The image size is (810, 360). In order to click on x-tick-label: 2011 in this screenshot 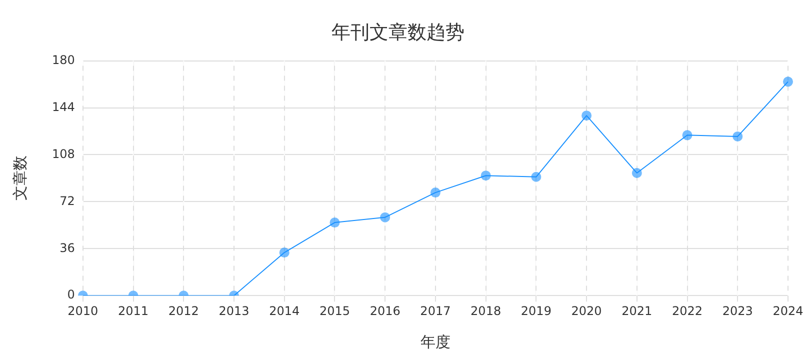, I will do `click(133, 311)`.